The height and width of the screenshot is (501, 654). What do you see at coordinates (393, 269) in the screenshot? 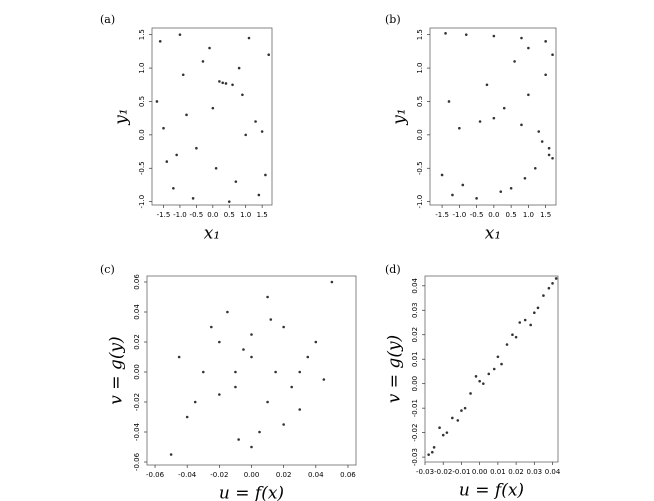
I see `panel-label: (d)` at bounding box center [393, 269].